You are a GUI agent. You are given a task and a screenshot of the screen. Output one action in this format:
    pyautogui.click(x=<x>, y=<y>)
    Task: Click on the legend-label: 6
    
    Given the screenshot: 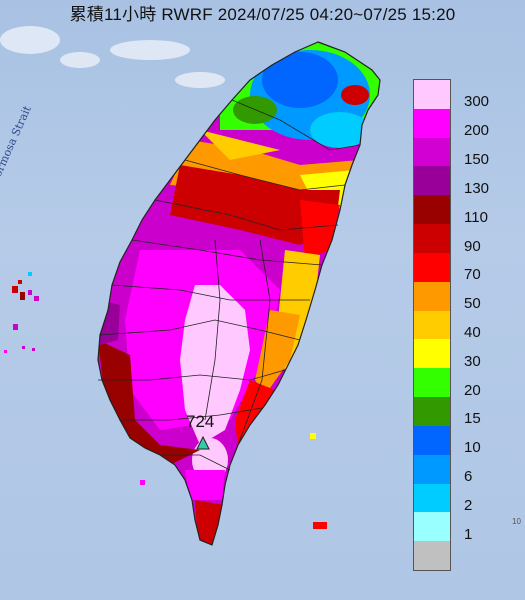 What is the action you would take?
    pyautogui.click(x=468, y=477)
    